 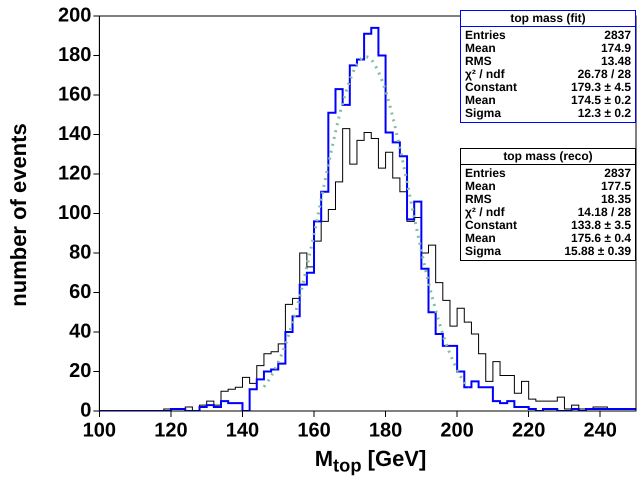 I want to click on y-tick-label: 80, so click(x=80, y=253).